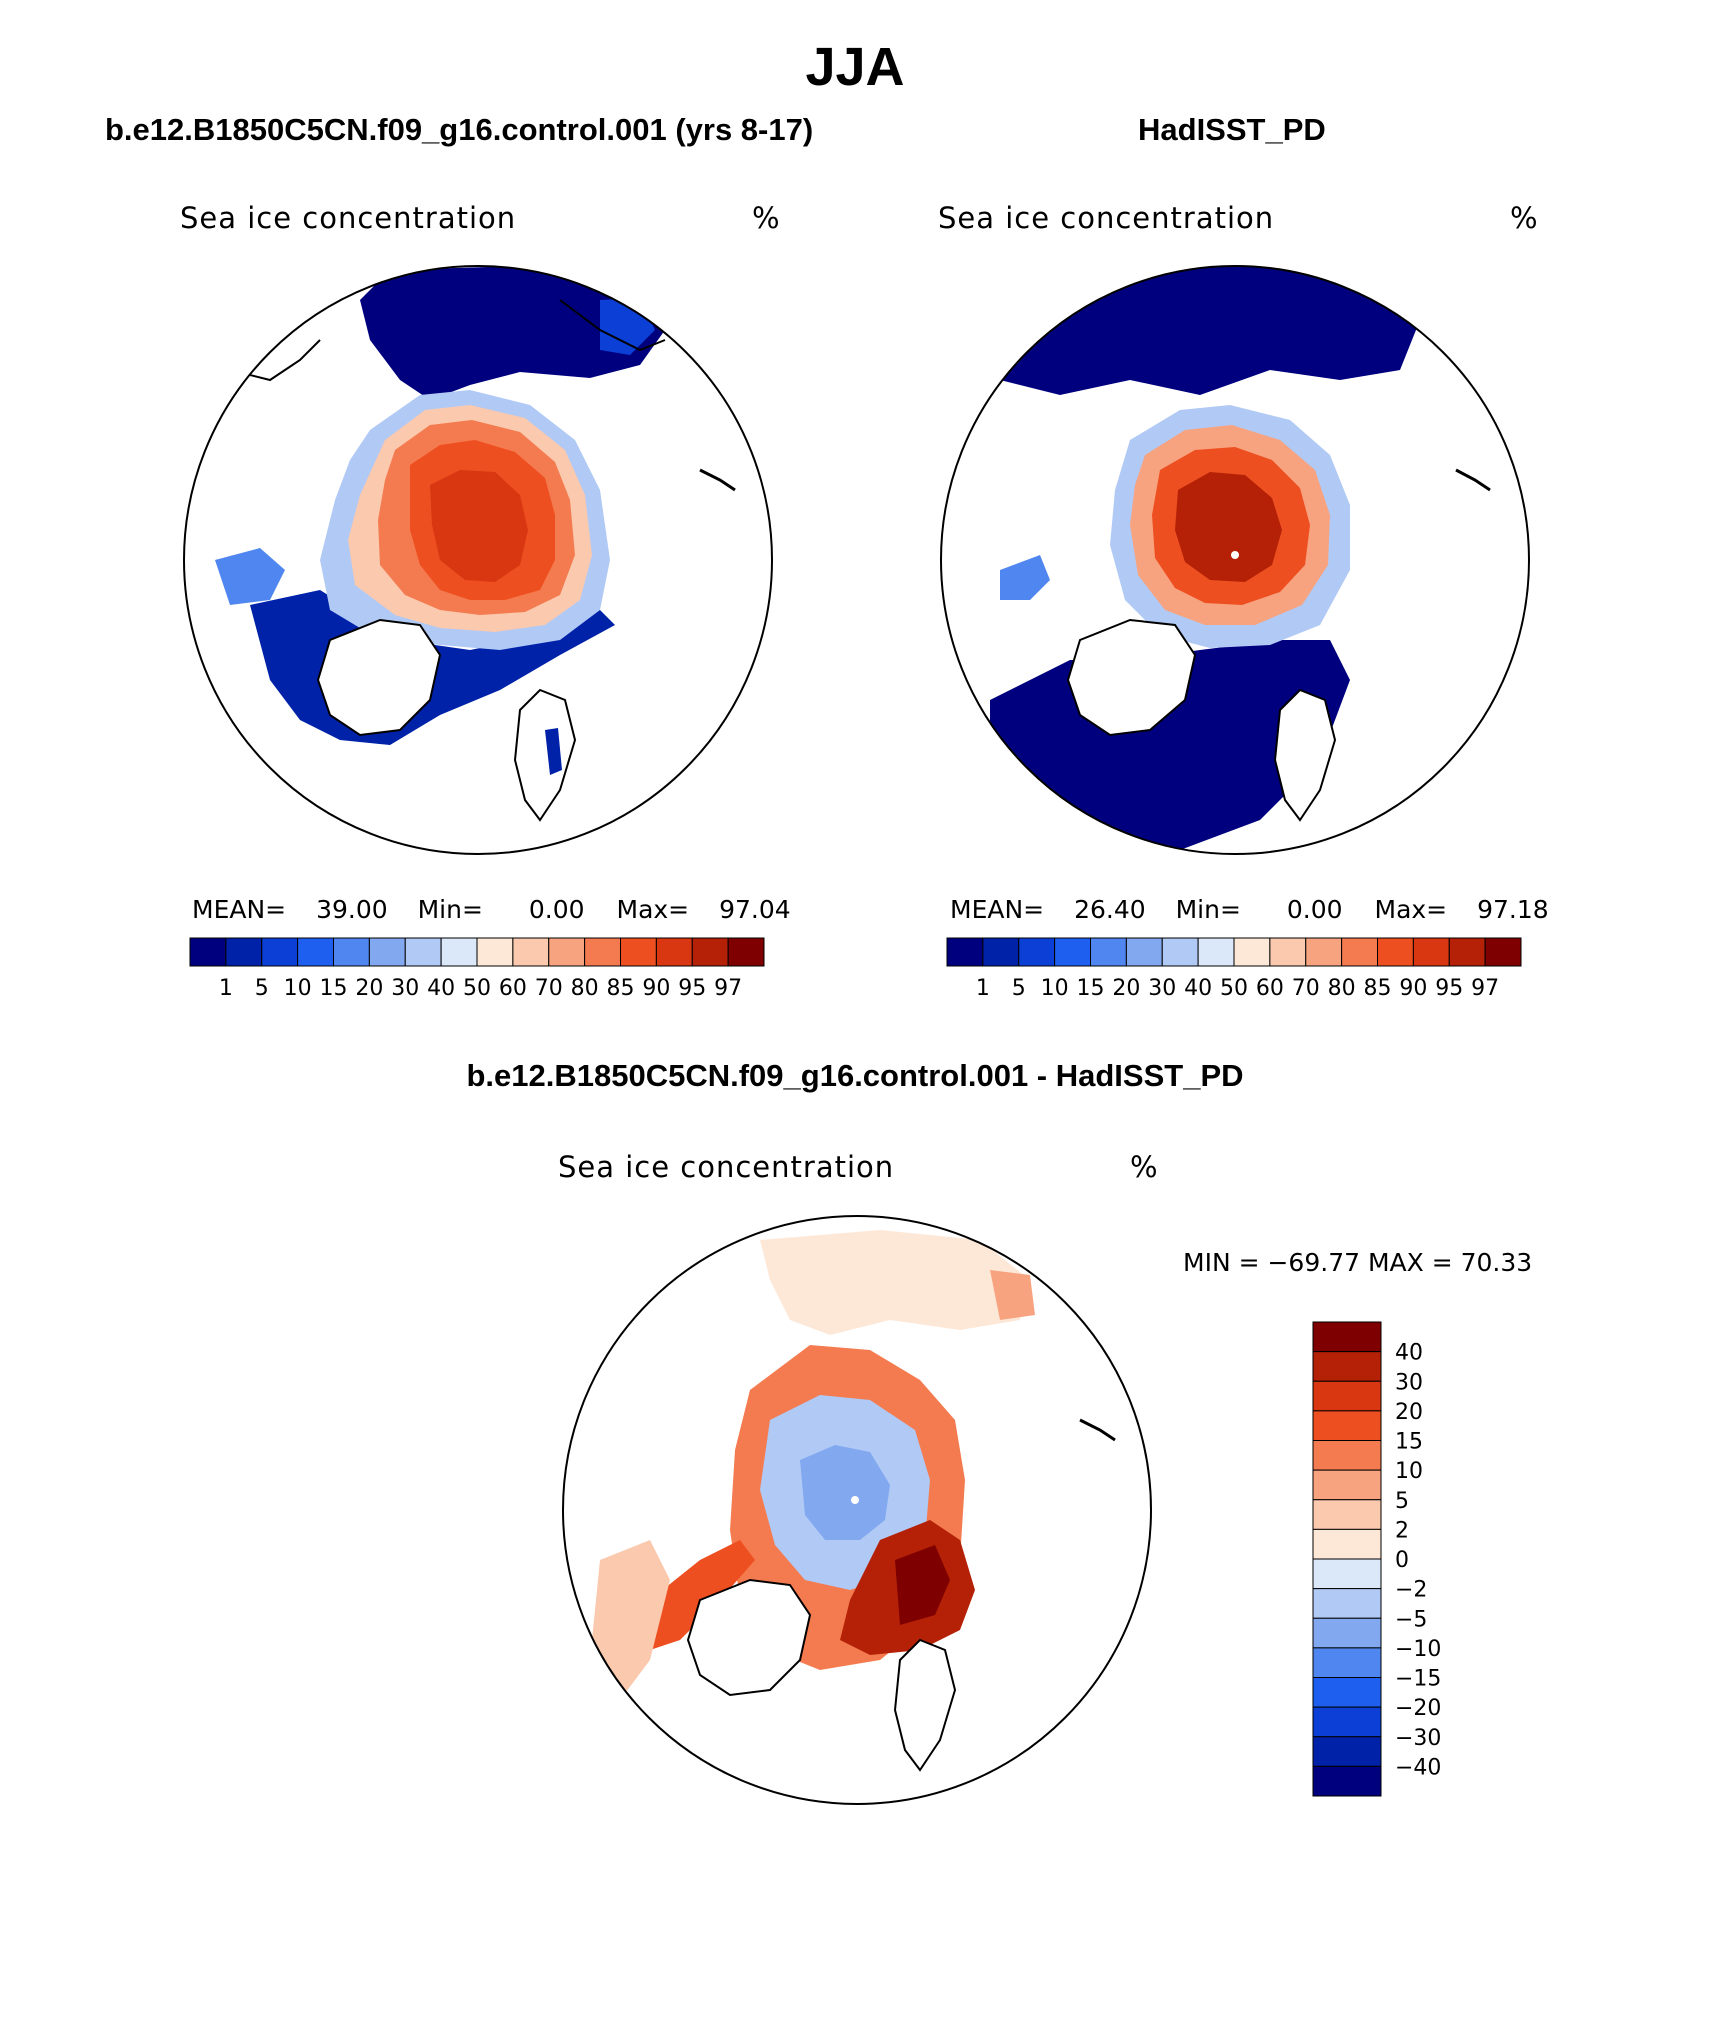 This screenshot has width=1710, height=2028. Describe the element at coordinates (1106, 218) in the screenshot. I see `obs-field-label: Sea ice concentration` at that location.